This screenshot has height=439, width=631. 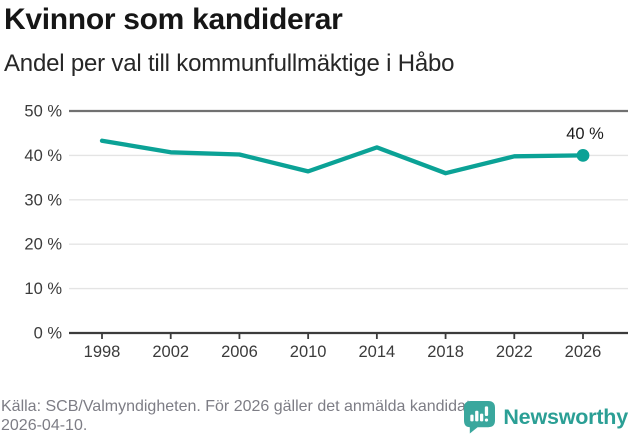 I want to click on x-tick-label: 2006, so click(x=239, y=352).